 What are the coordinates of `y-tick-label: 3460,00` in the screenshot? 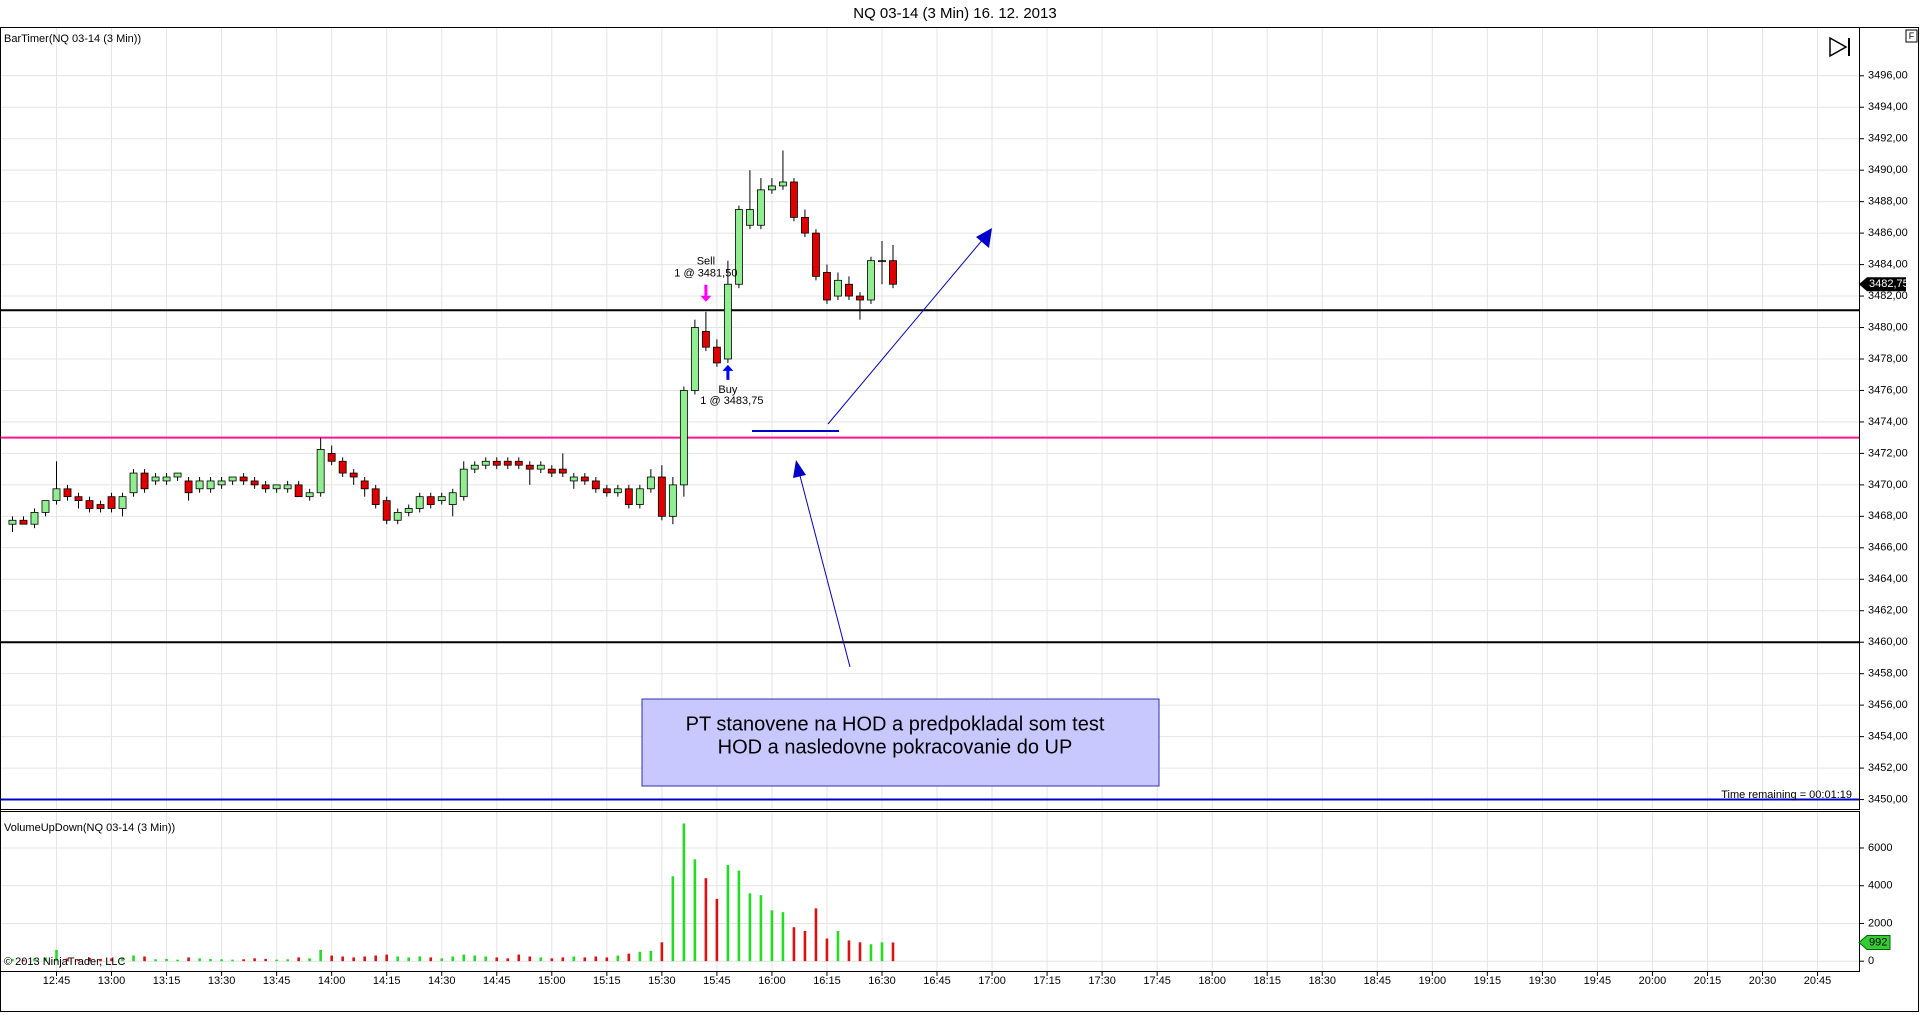 It's located at (1888, 642).